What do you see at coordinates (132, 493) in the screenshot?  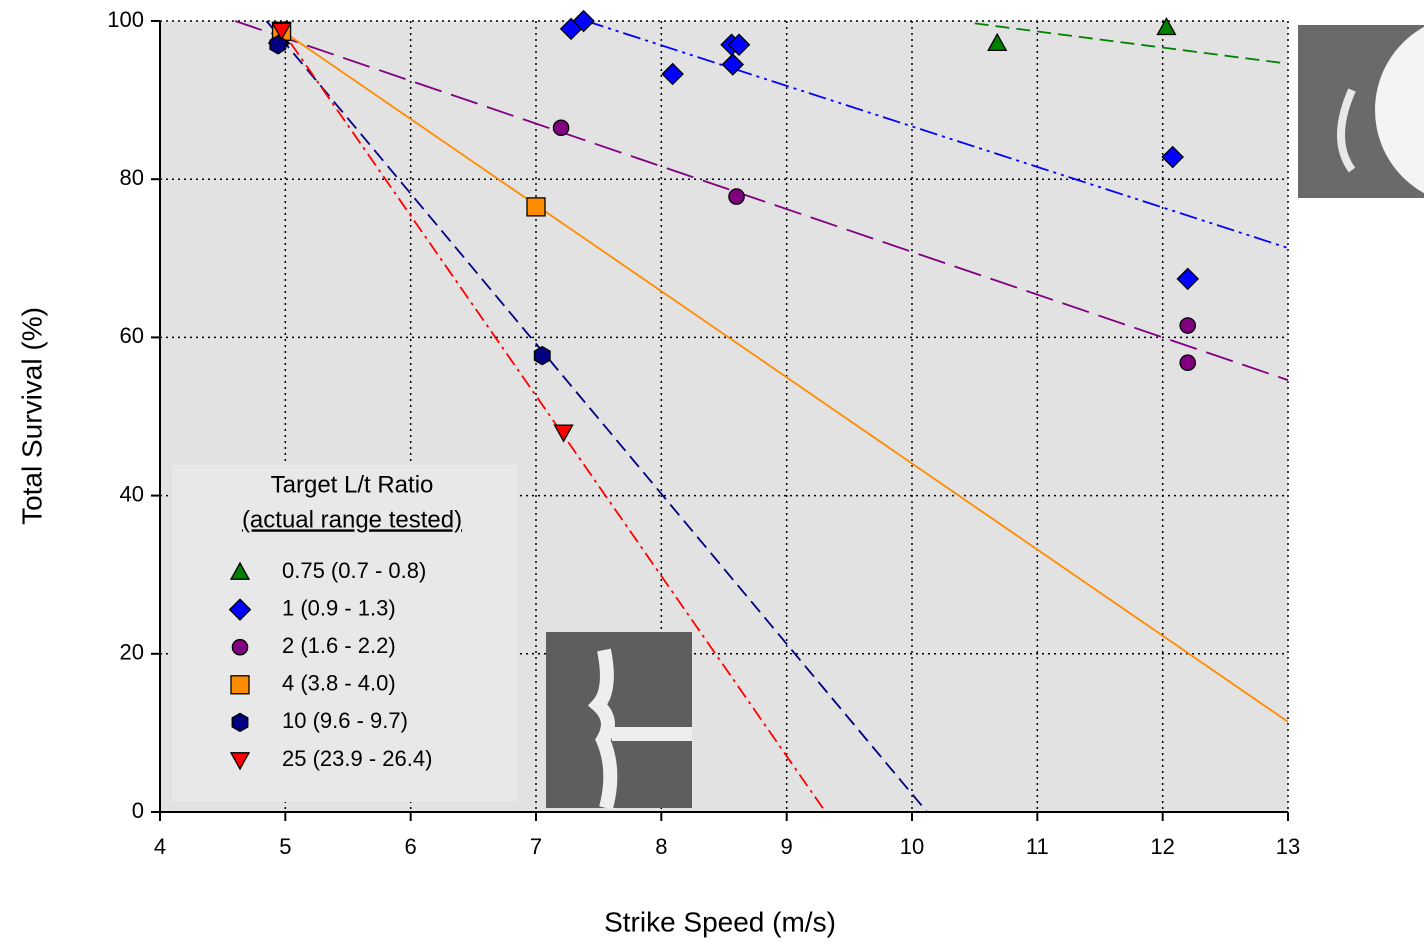 I see `y-tick-label: 40` at bounding box center [132, 493].